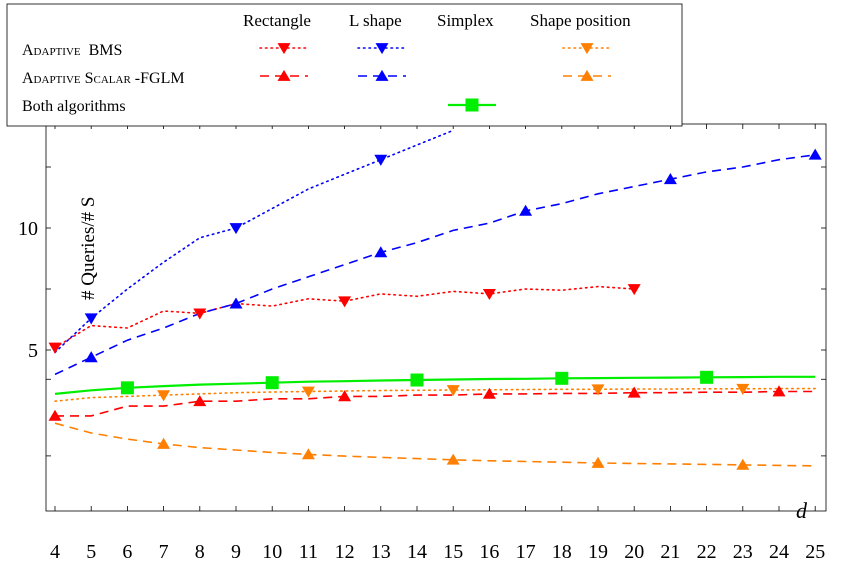 Image resolution: width=844 pixels, height=567 pixels. I want to click on x-tick-label: 22, so click(707, 552).